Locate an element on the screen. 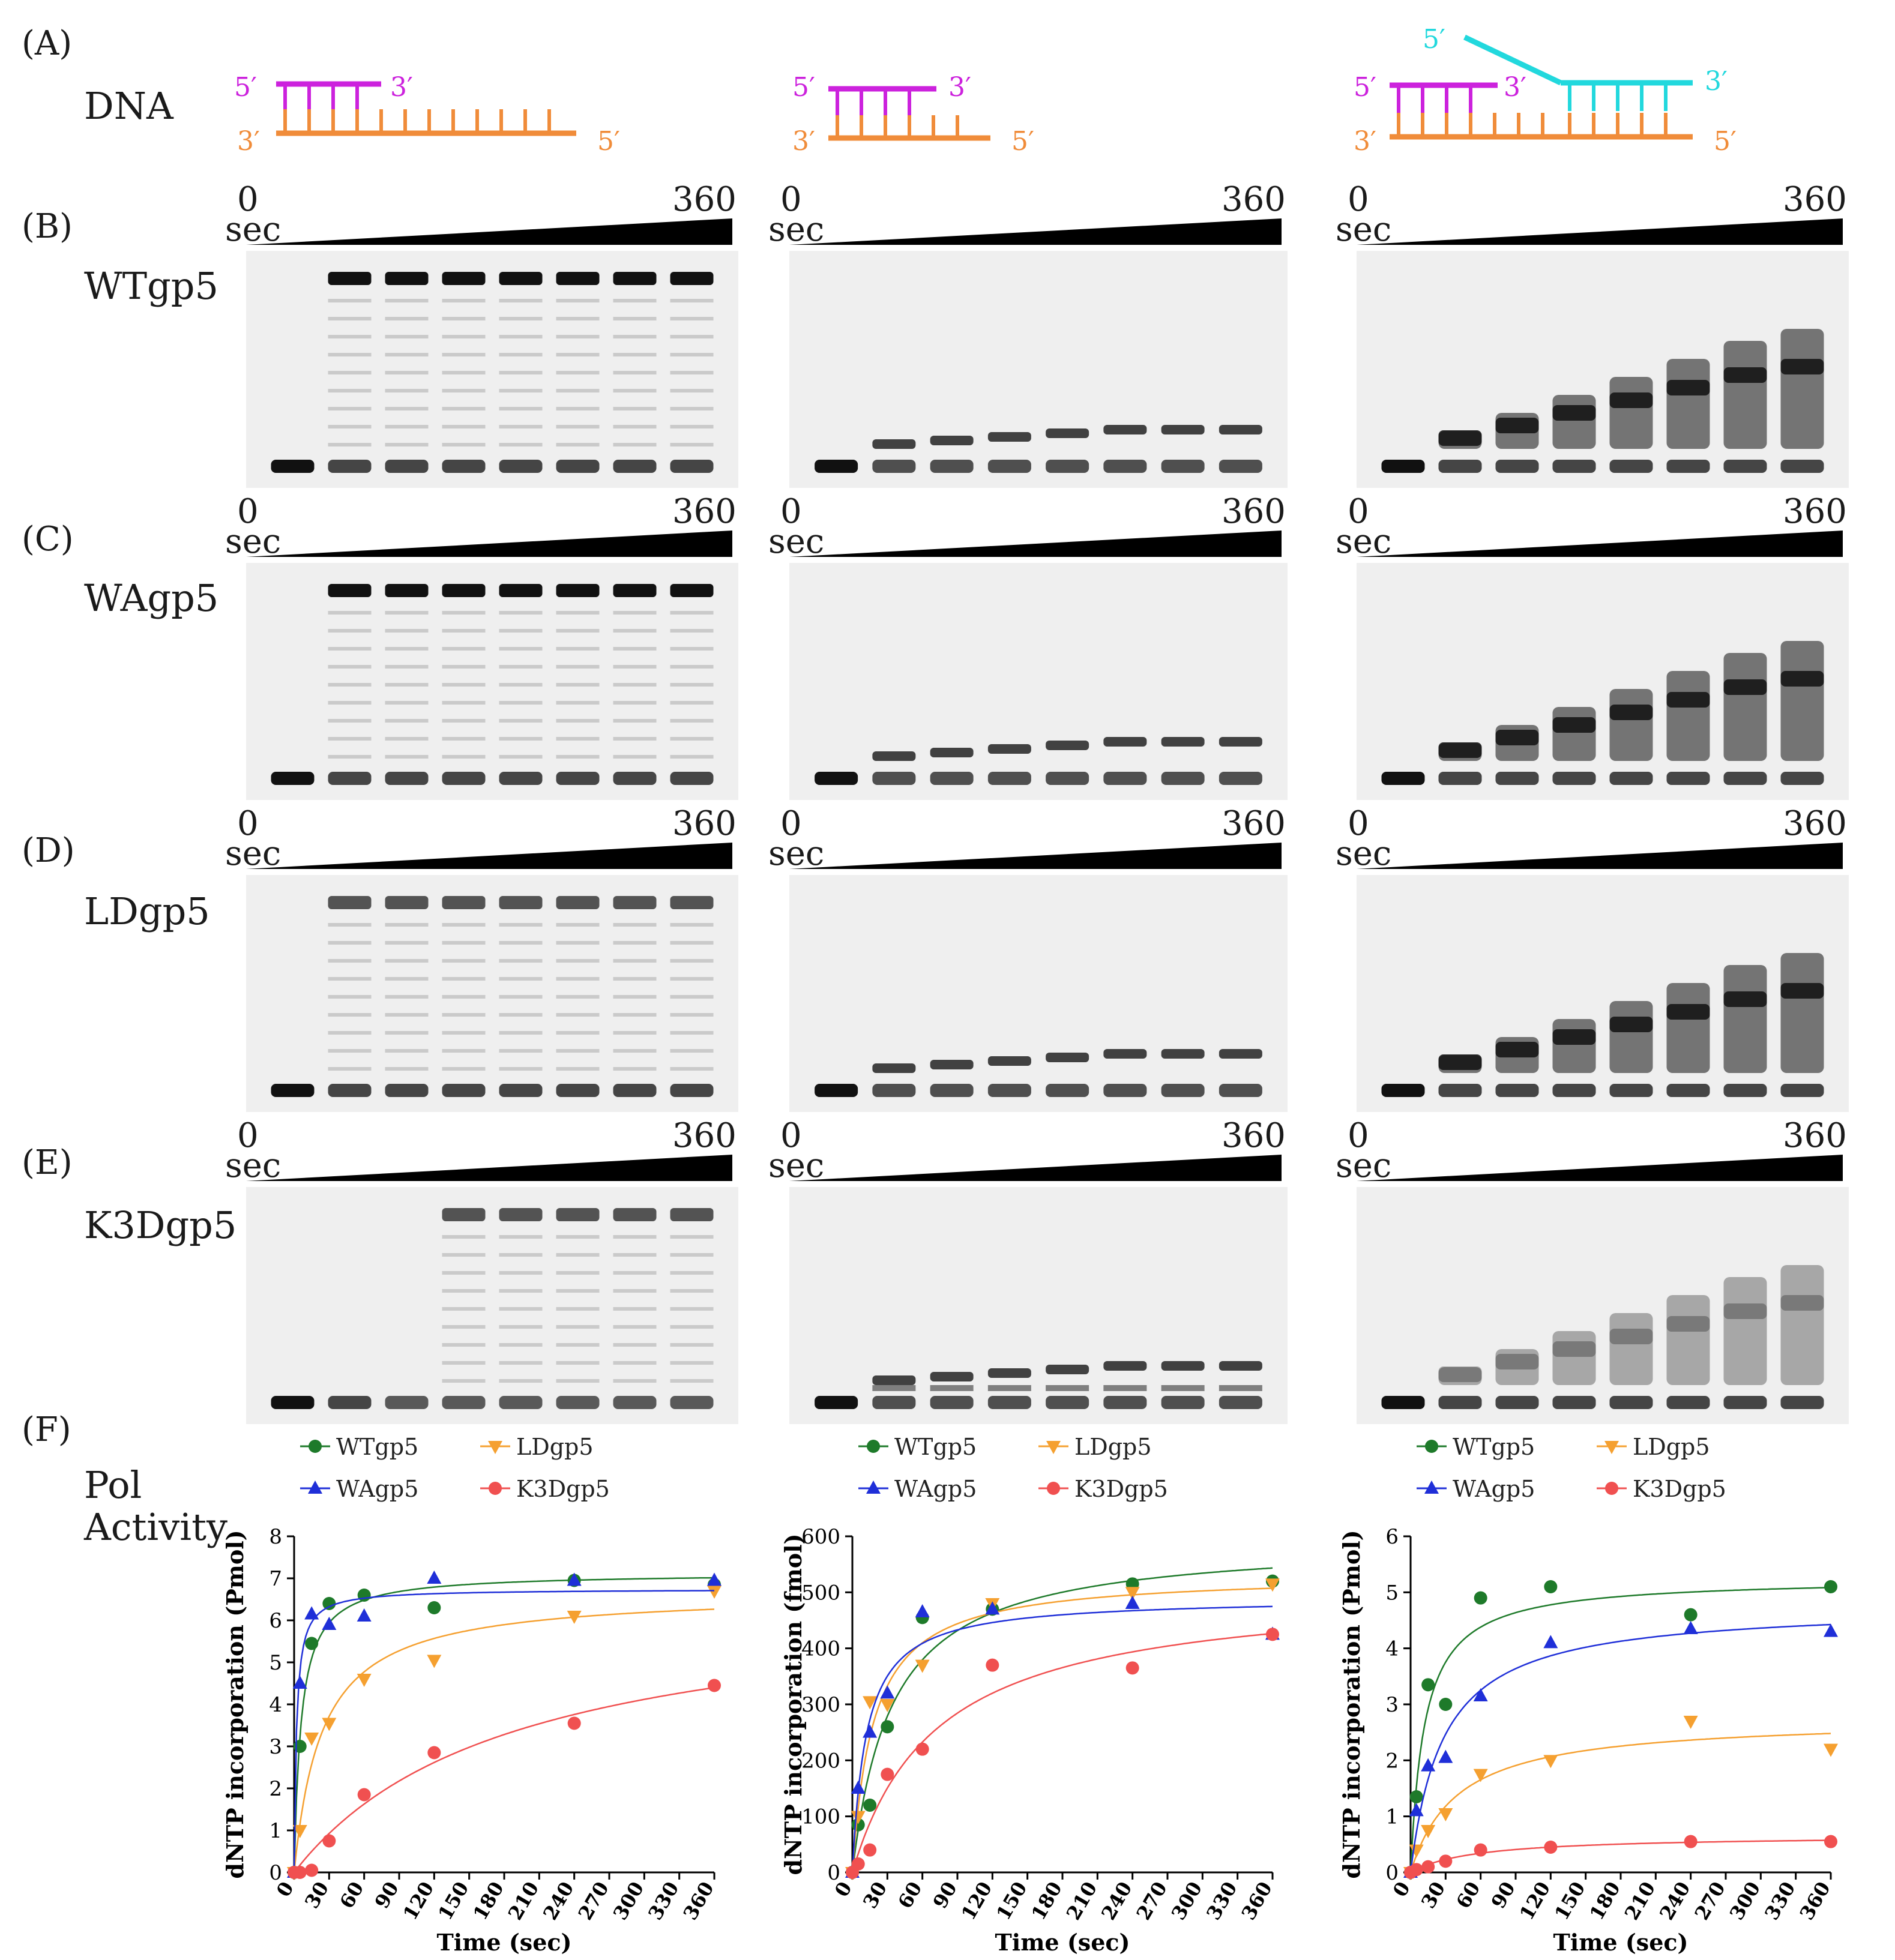  x-tick-label: 150 is located at coordinates (1569, 1901).